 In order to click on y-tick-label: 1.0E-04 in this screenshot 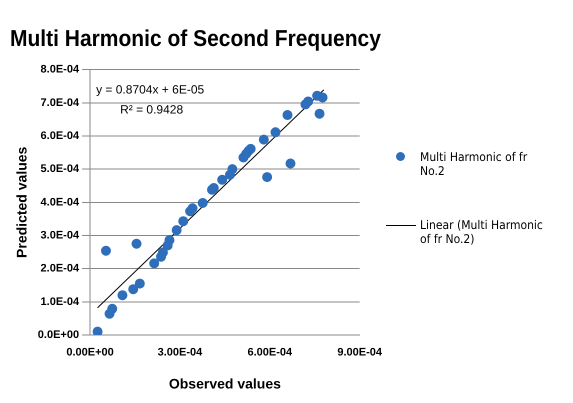, I will do `click(60, 302)`.